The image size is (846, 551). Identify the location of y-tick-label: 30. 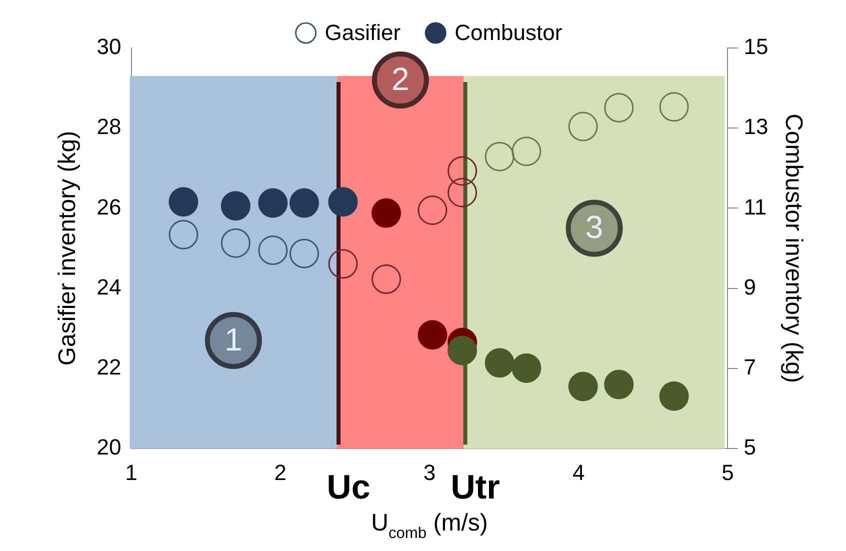
(109, 47).